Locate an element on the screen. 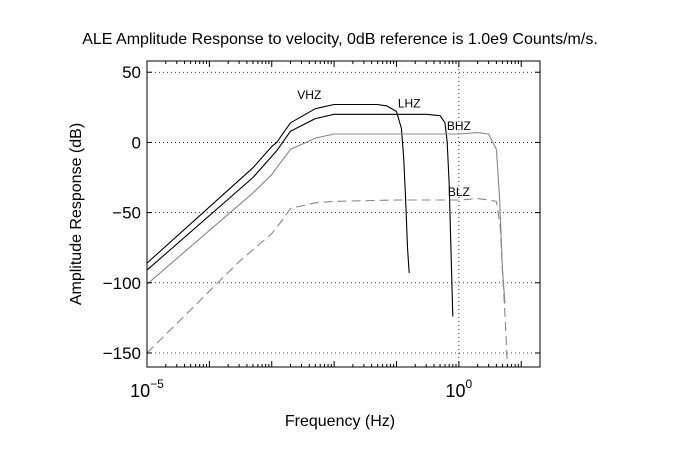 The height and width of the screenshot is (466, 681). y-tick-label: 0 is located at coordinates (136, 142).